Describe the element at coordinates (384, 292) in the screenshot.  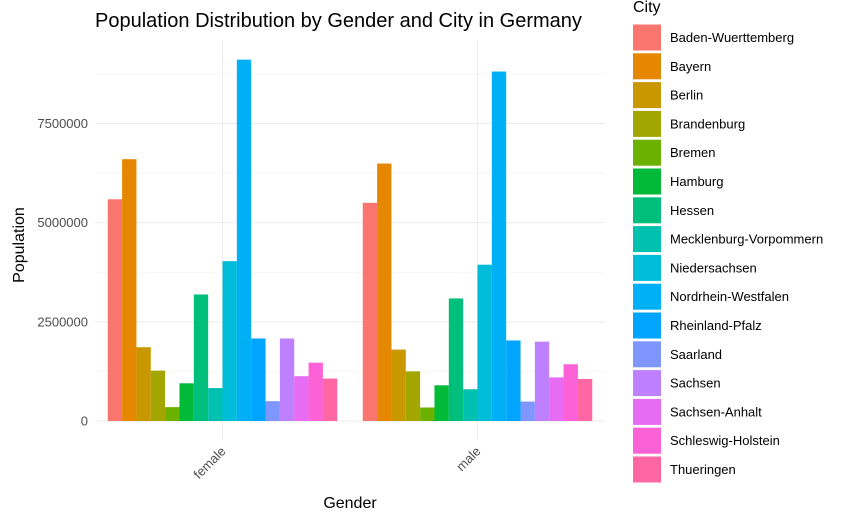
I see `bar-bayern-male` at that location.